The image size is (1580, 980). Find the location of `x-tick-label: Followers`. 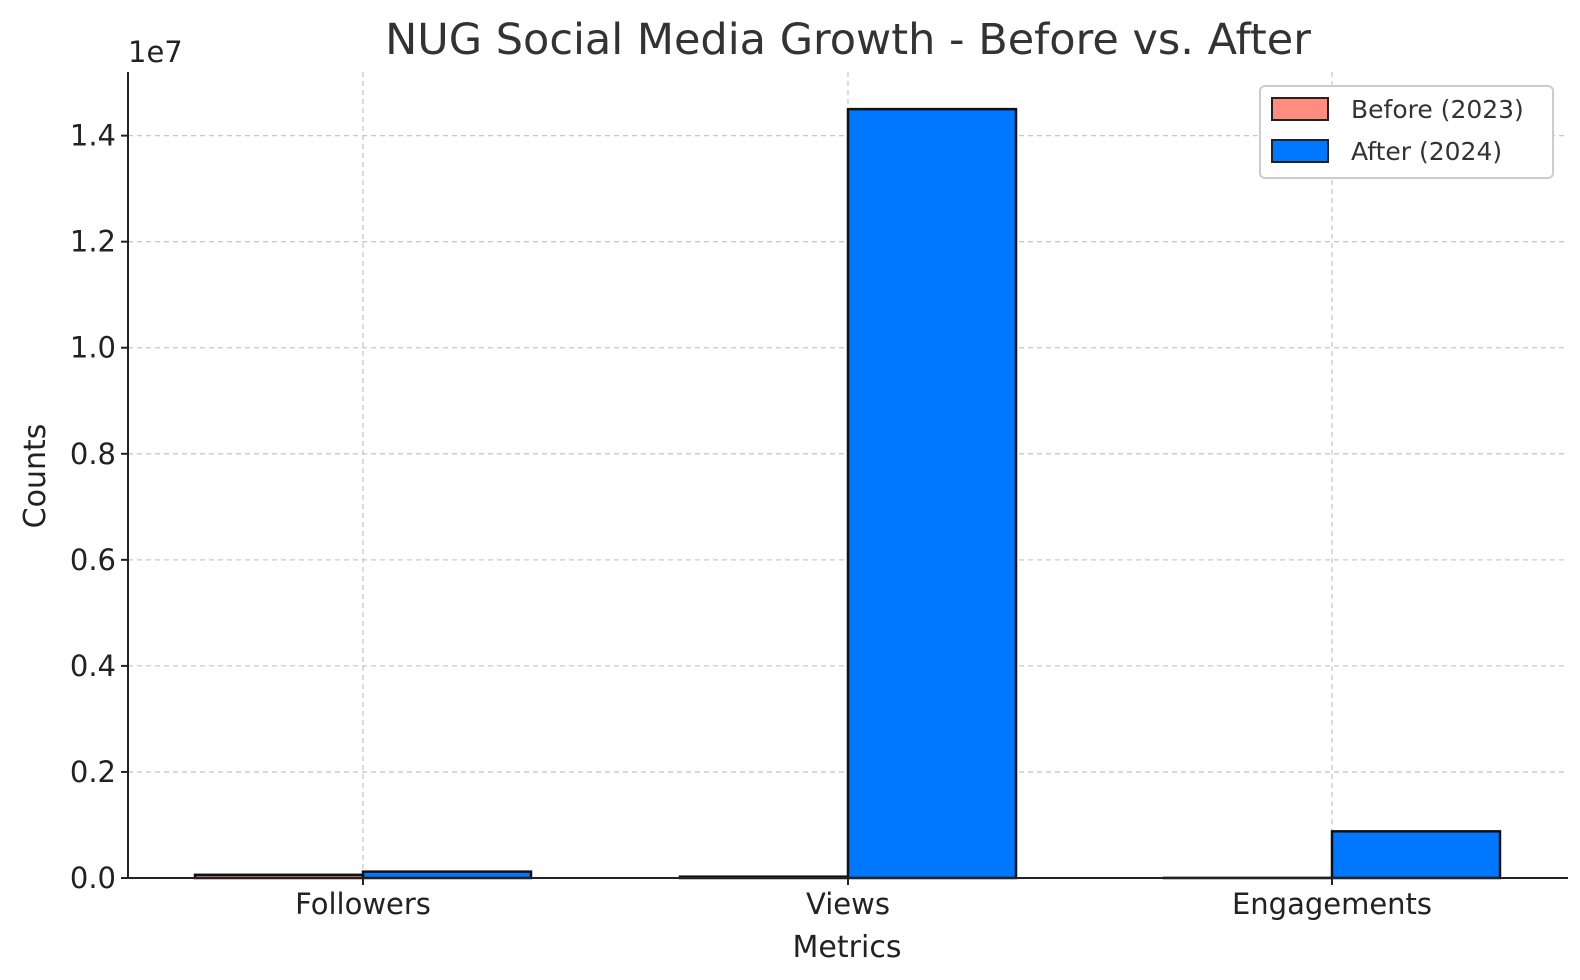

x-tick-label: Followers is located at coordinates (363, 904).